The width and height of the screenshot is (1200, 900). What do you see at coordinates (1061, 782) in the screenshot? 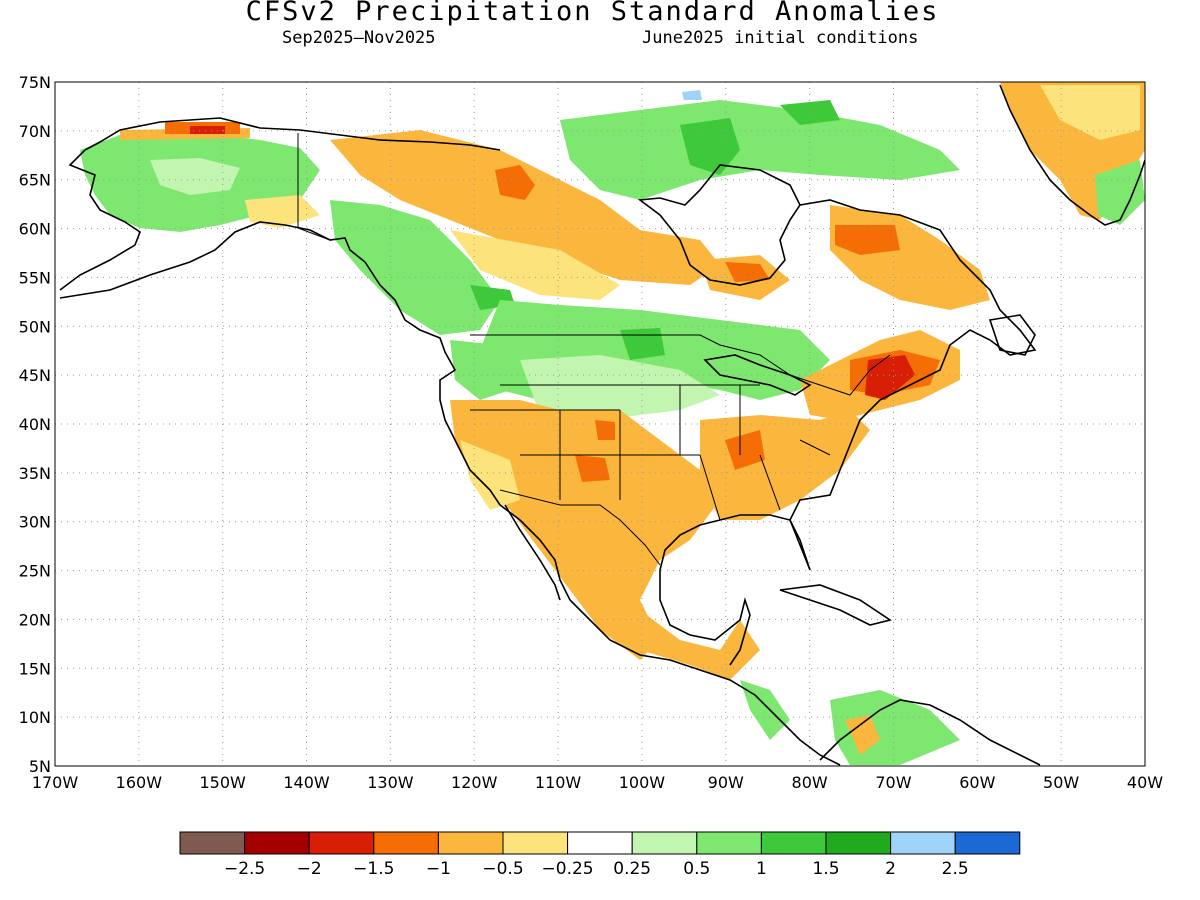
I see `longitude-label: 50W` at bounding box center [1061, 782].